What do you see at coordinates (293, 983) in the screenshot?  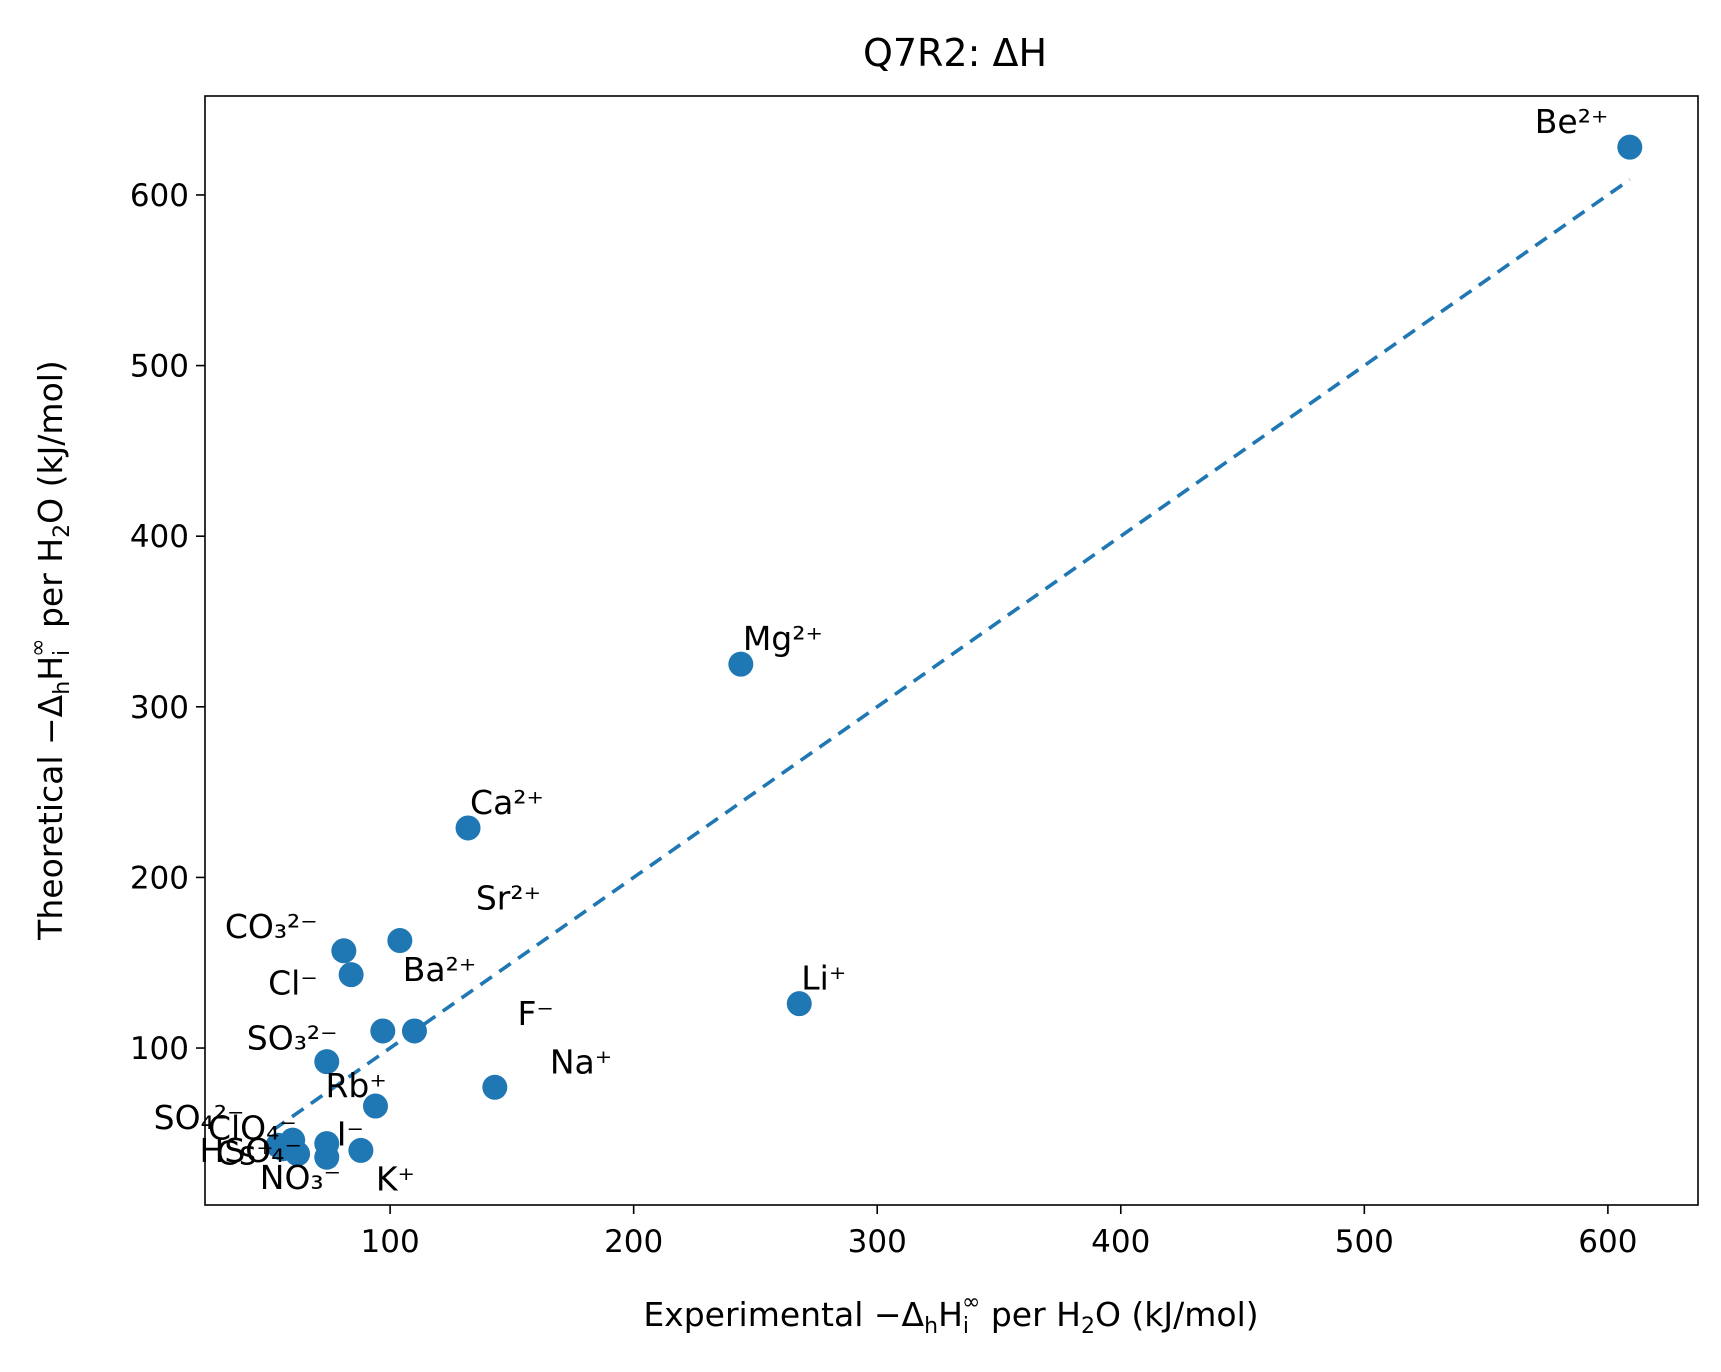 I see `point-label: Cl⁻` at bounding box center [293, 983].